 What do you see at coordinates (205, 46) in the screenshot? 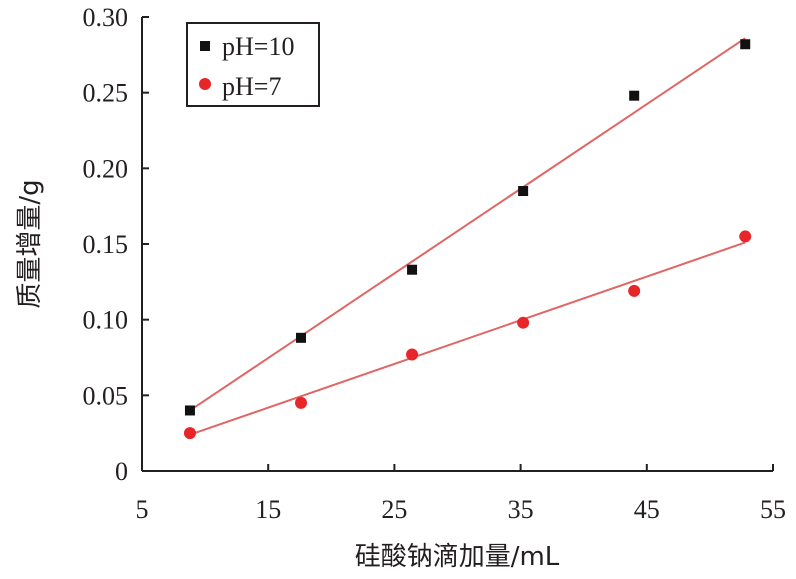
I see `legend-marker-ph10` at bounding box center [205, 46].